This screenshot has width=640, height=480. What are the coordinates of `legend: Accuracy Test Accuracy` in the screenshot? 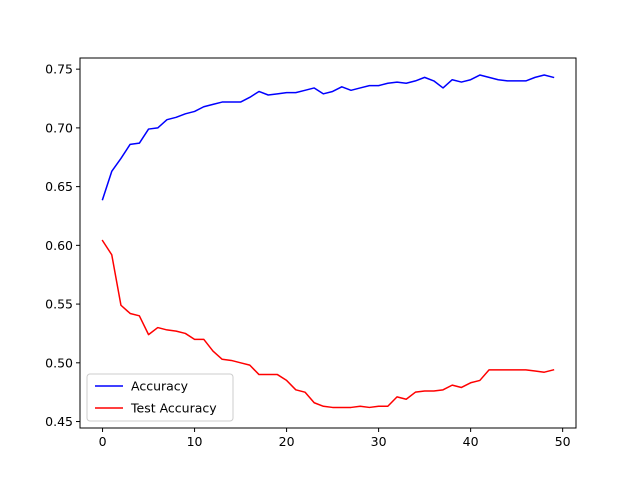 It's located at (160, 397).